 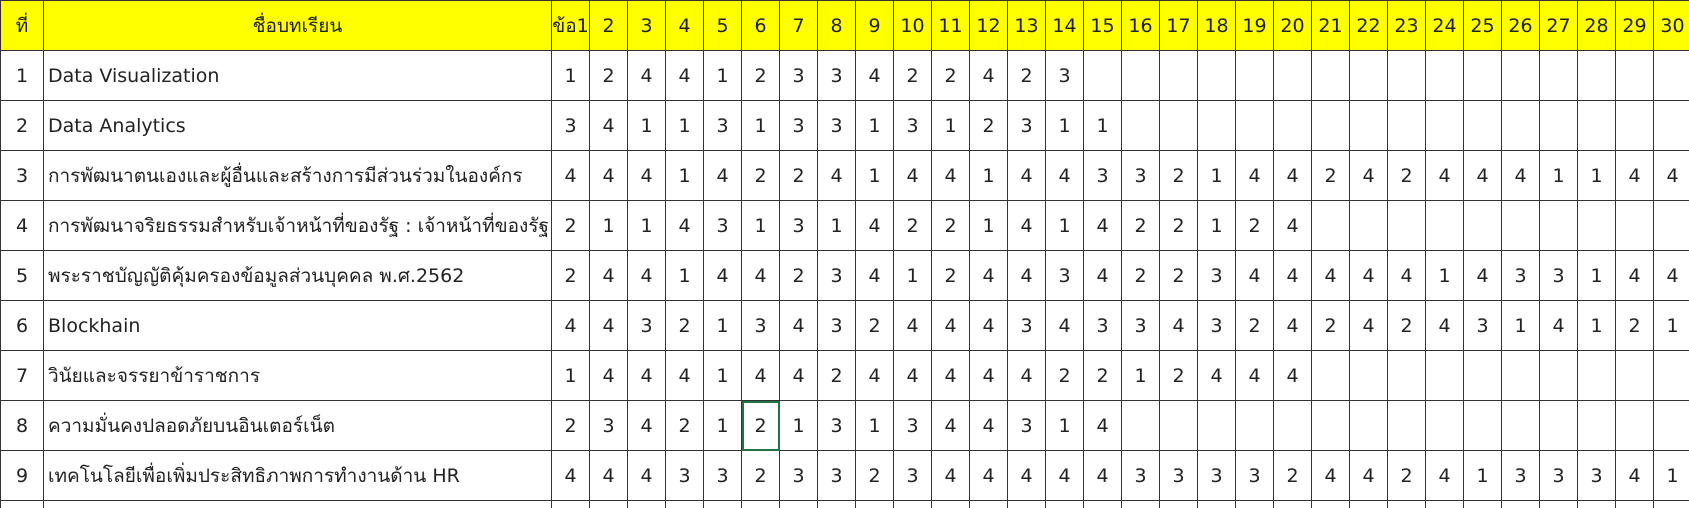 I want to click on row-number: 5, so click(x=22, y=275).